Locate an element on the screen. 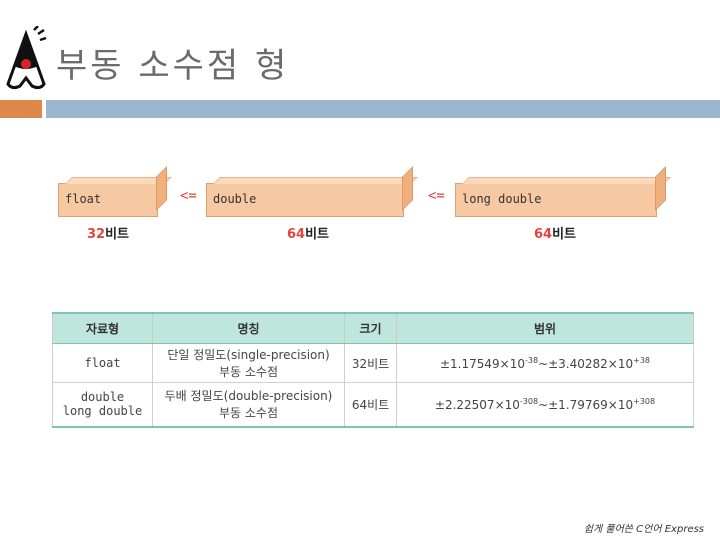 This screenshot has width=720, height=540. header-size: 크기 is located at coordinates (370, 328).